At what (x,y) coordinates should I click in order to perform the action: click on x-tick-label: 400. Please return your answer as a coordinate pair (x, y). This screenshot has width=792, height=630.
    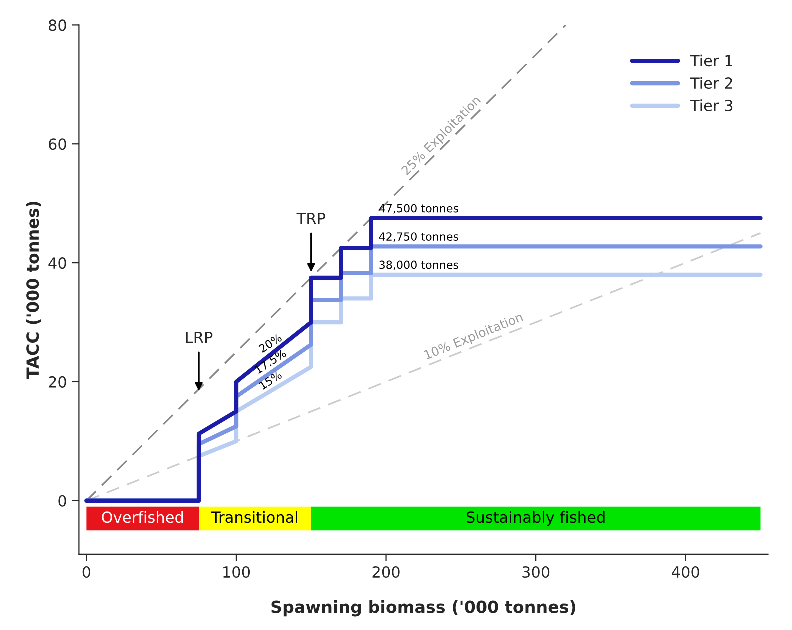
    Looking at the image, I should click on (686, 572).